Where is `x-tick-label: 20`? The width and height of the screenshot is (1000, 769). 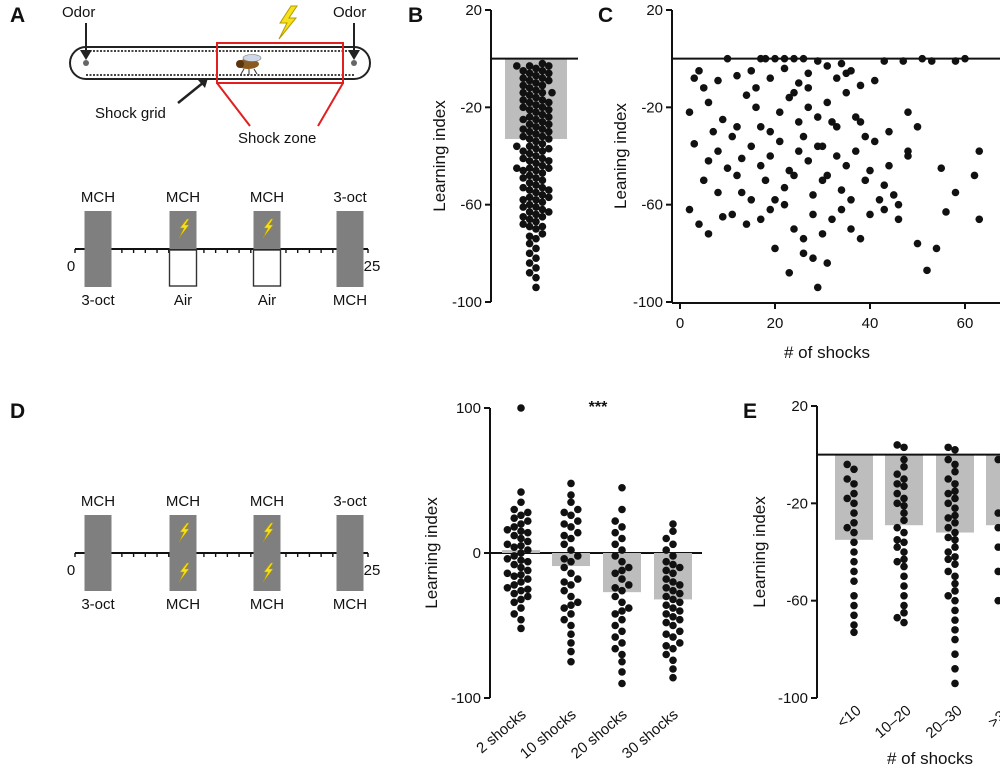
x-tick-label: 20 is located at coordinates (775, 323).